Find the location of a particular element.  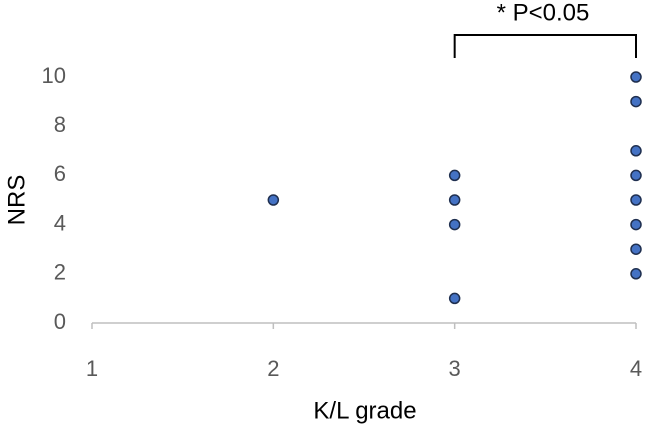

x-tick-label: 1 is located at coordinates (92, 368).